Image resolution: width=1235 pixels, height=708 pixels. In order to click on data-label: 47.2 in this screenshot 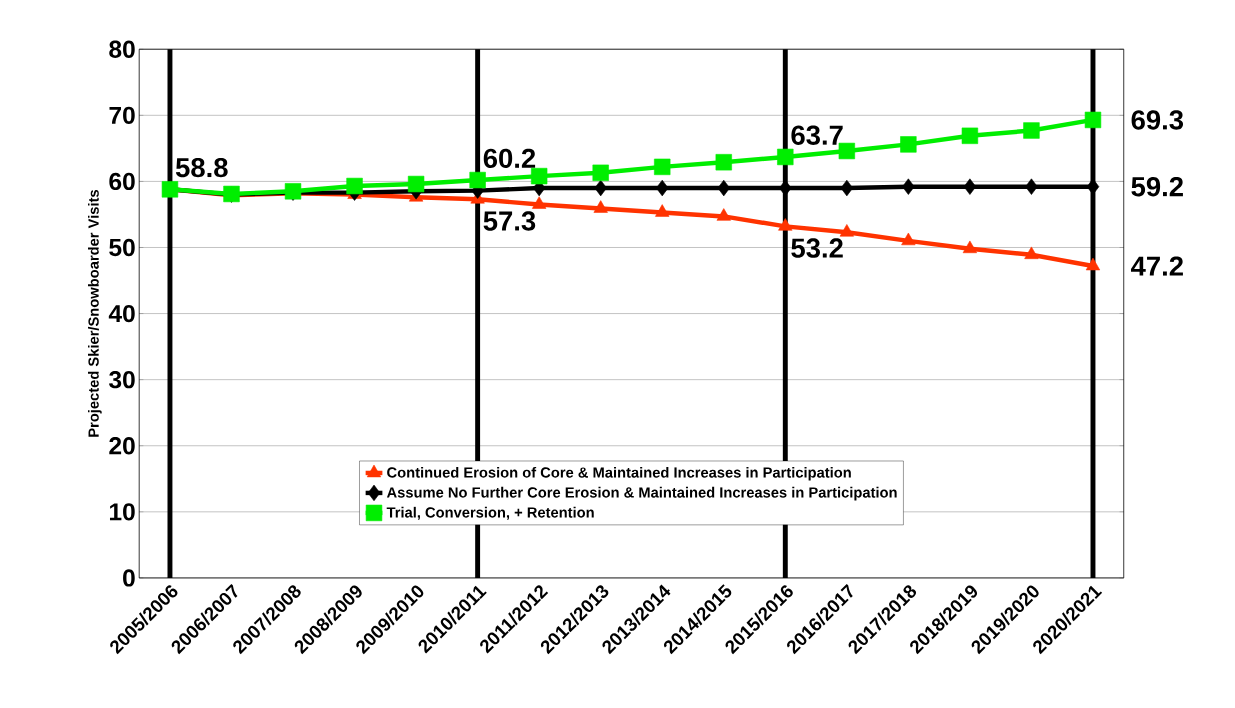, I will do `click(1157, 266)`.